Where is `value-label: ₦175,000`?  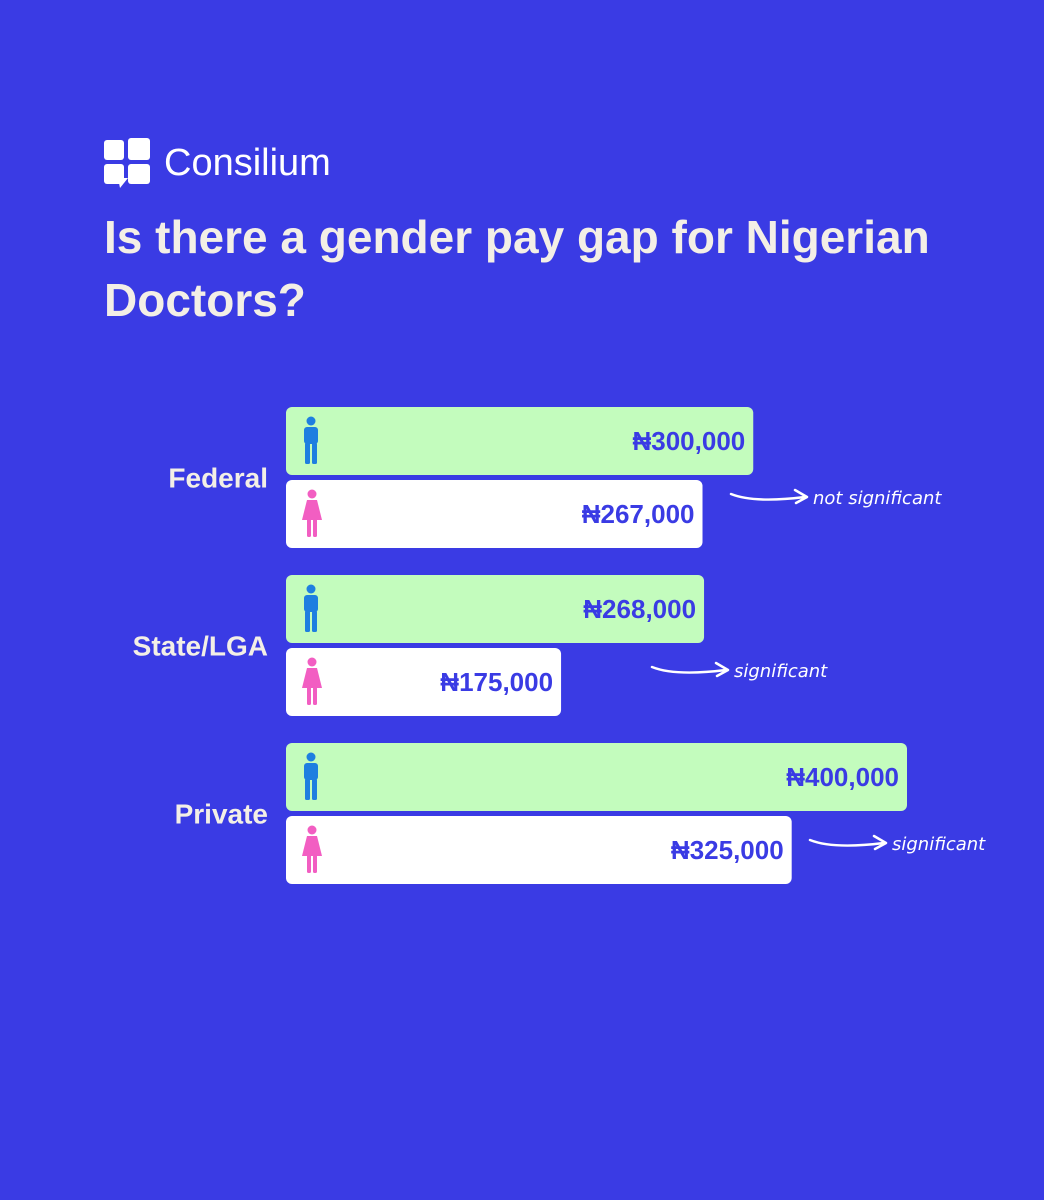
value-label: ₦175,000 is located at coordinates (496, 682).